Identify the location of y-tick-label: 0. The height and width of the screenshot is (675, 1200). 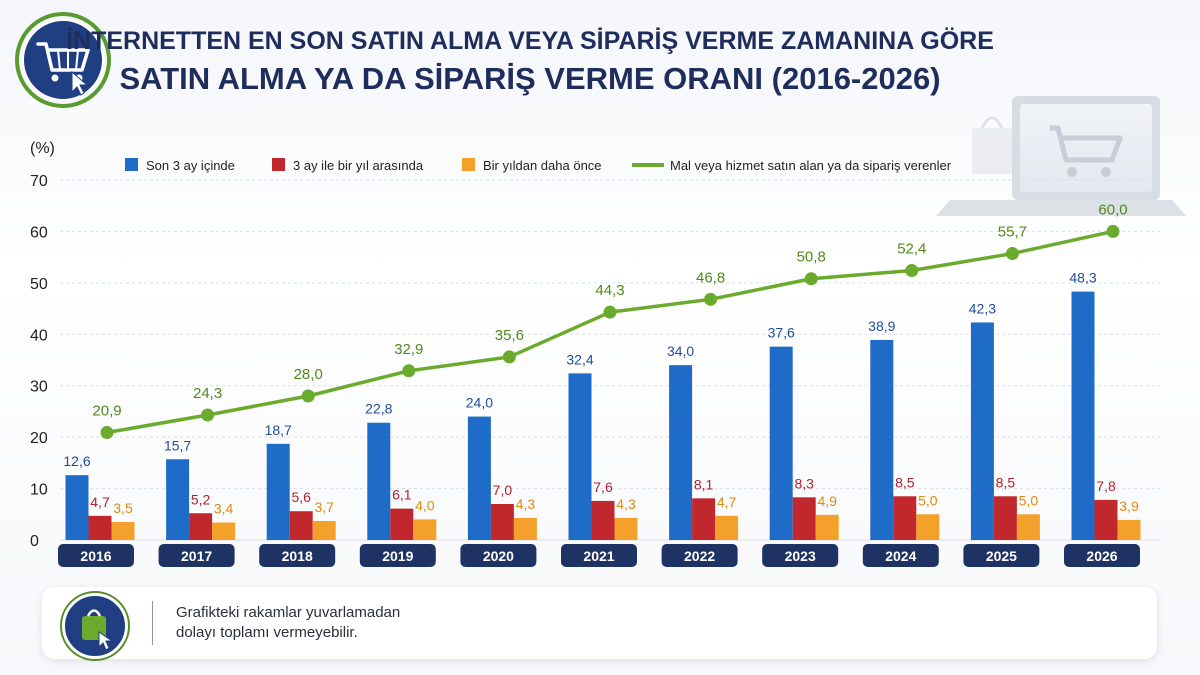
(34, 541).